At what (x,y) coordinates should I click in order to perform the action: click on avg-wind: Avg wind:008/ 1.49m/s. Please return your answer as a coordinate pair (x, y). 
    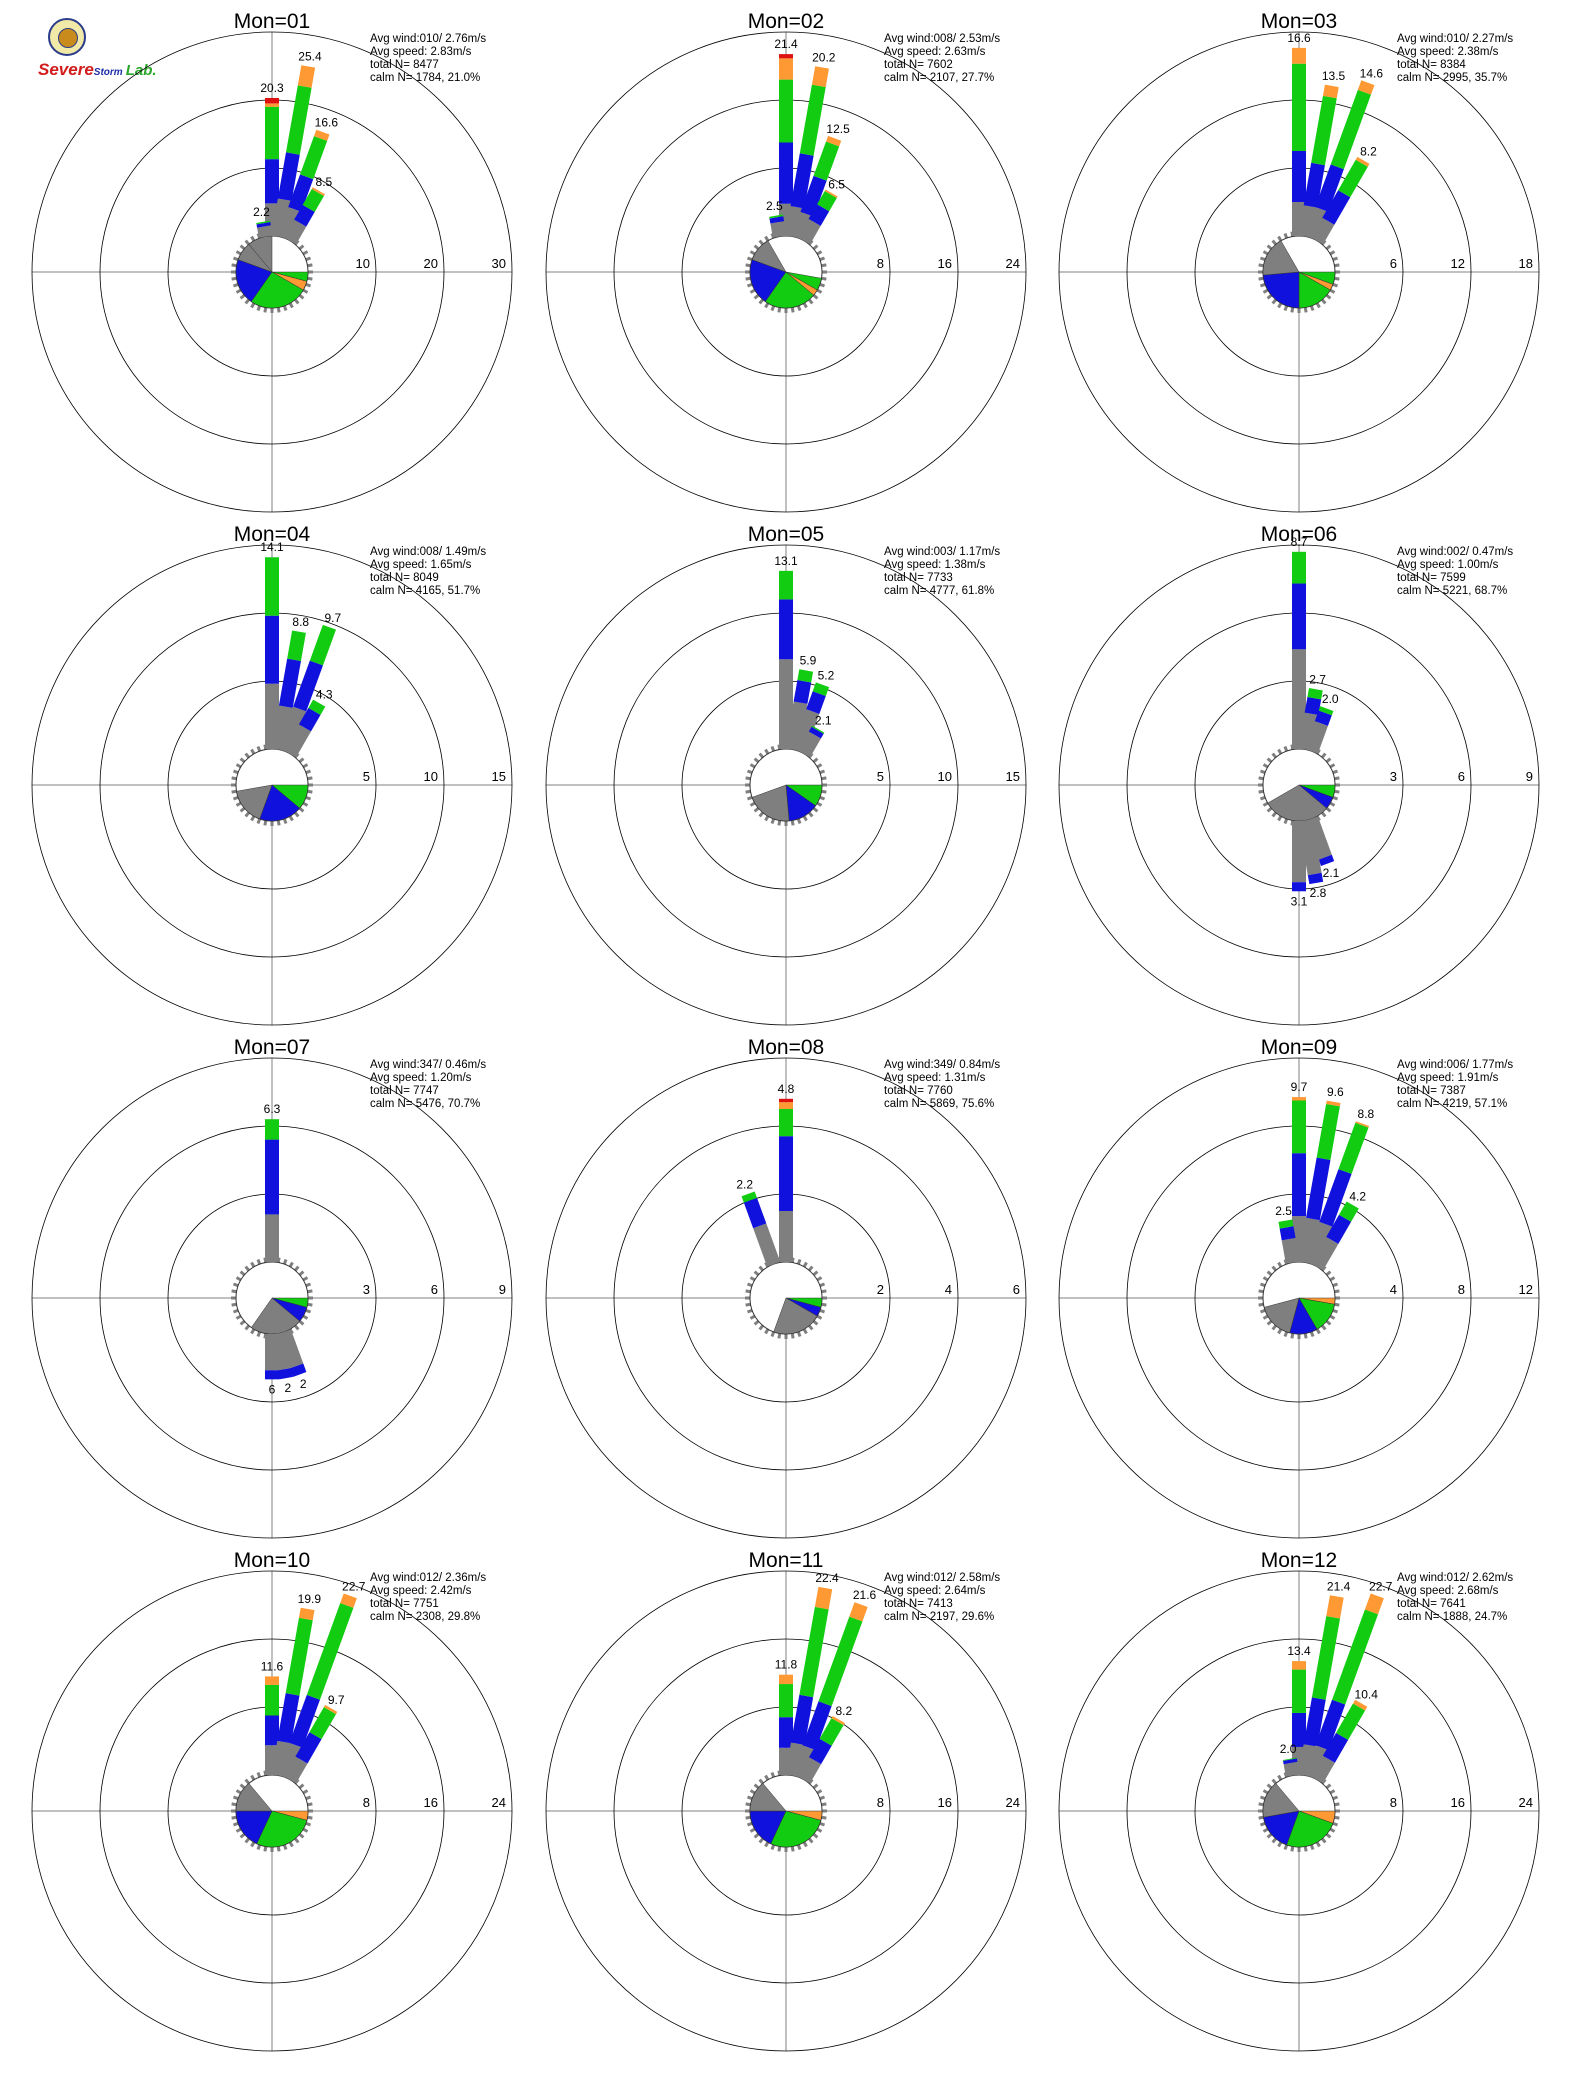
    Looking at the image, I should click on (428, 552).